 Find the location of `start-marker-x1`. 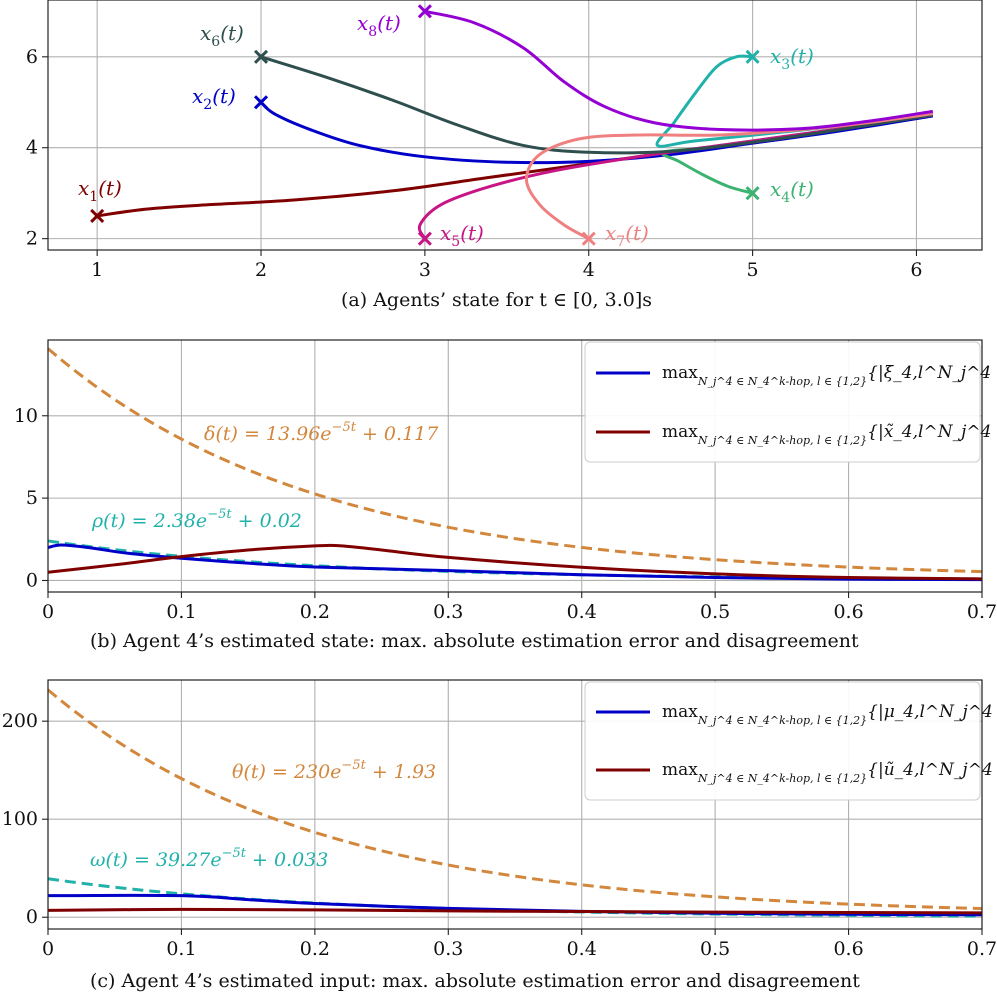

start-marker-x1 is located at coordinates (97, 215).